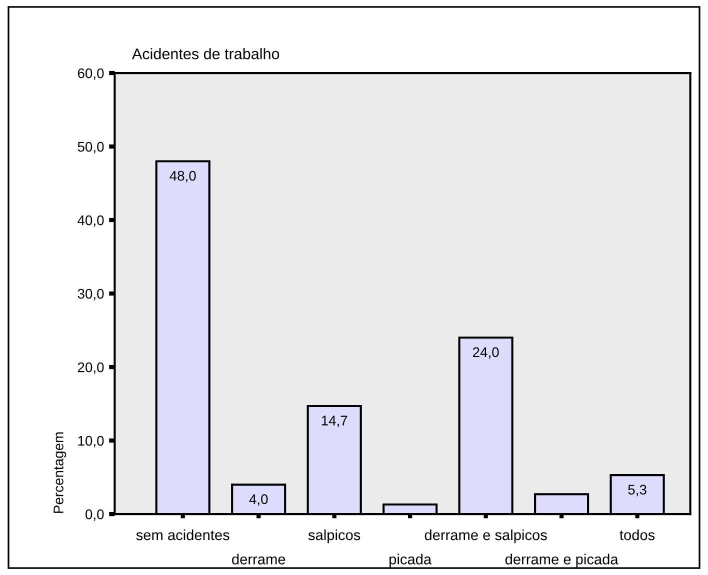 This screenshot has width=708, height=575. Describe the element at coordinates (259, 559) in the screenshot. I see `x-tick-label: derrame` at that location.